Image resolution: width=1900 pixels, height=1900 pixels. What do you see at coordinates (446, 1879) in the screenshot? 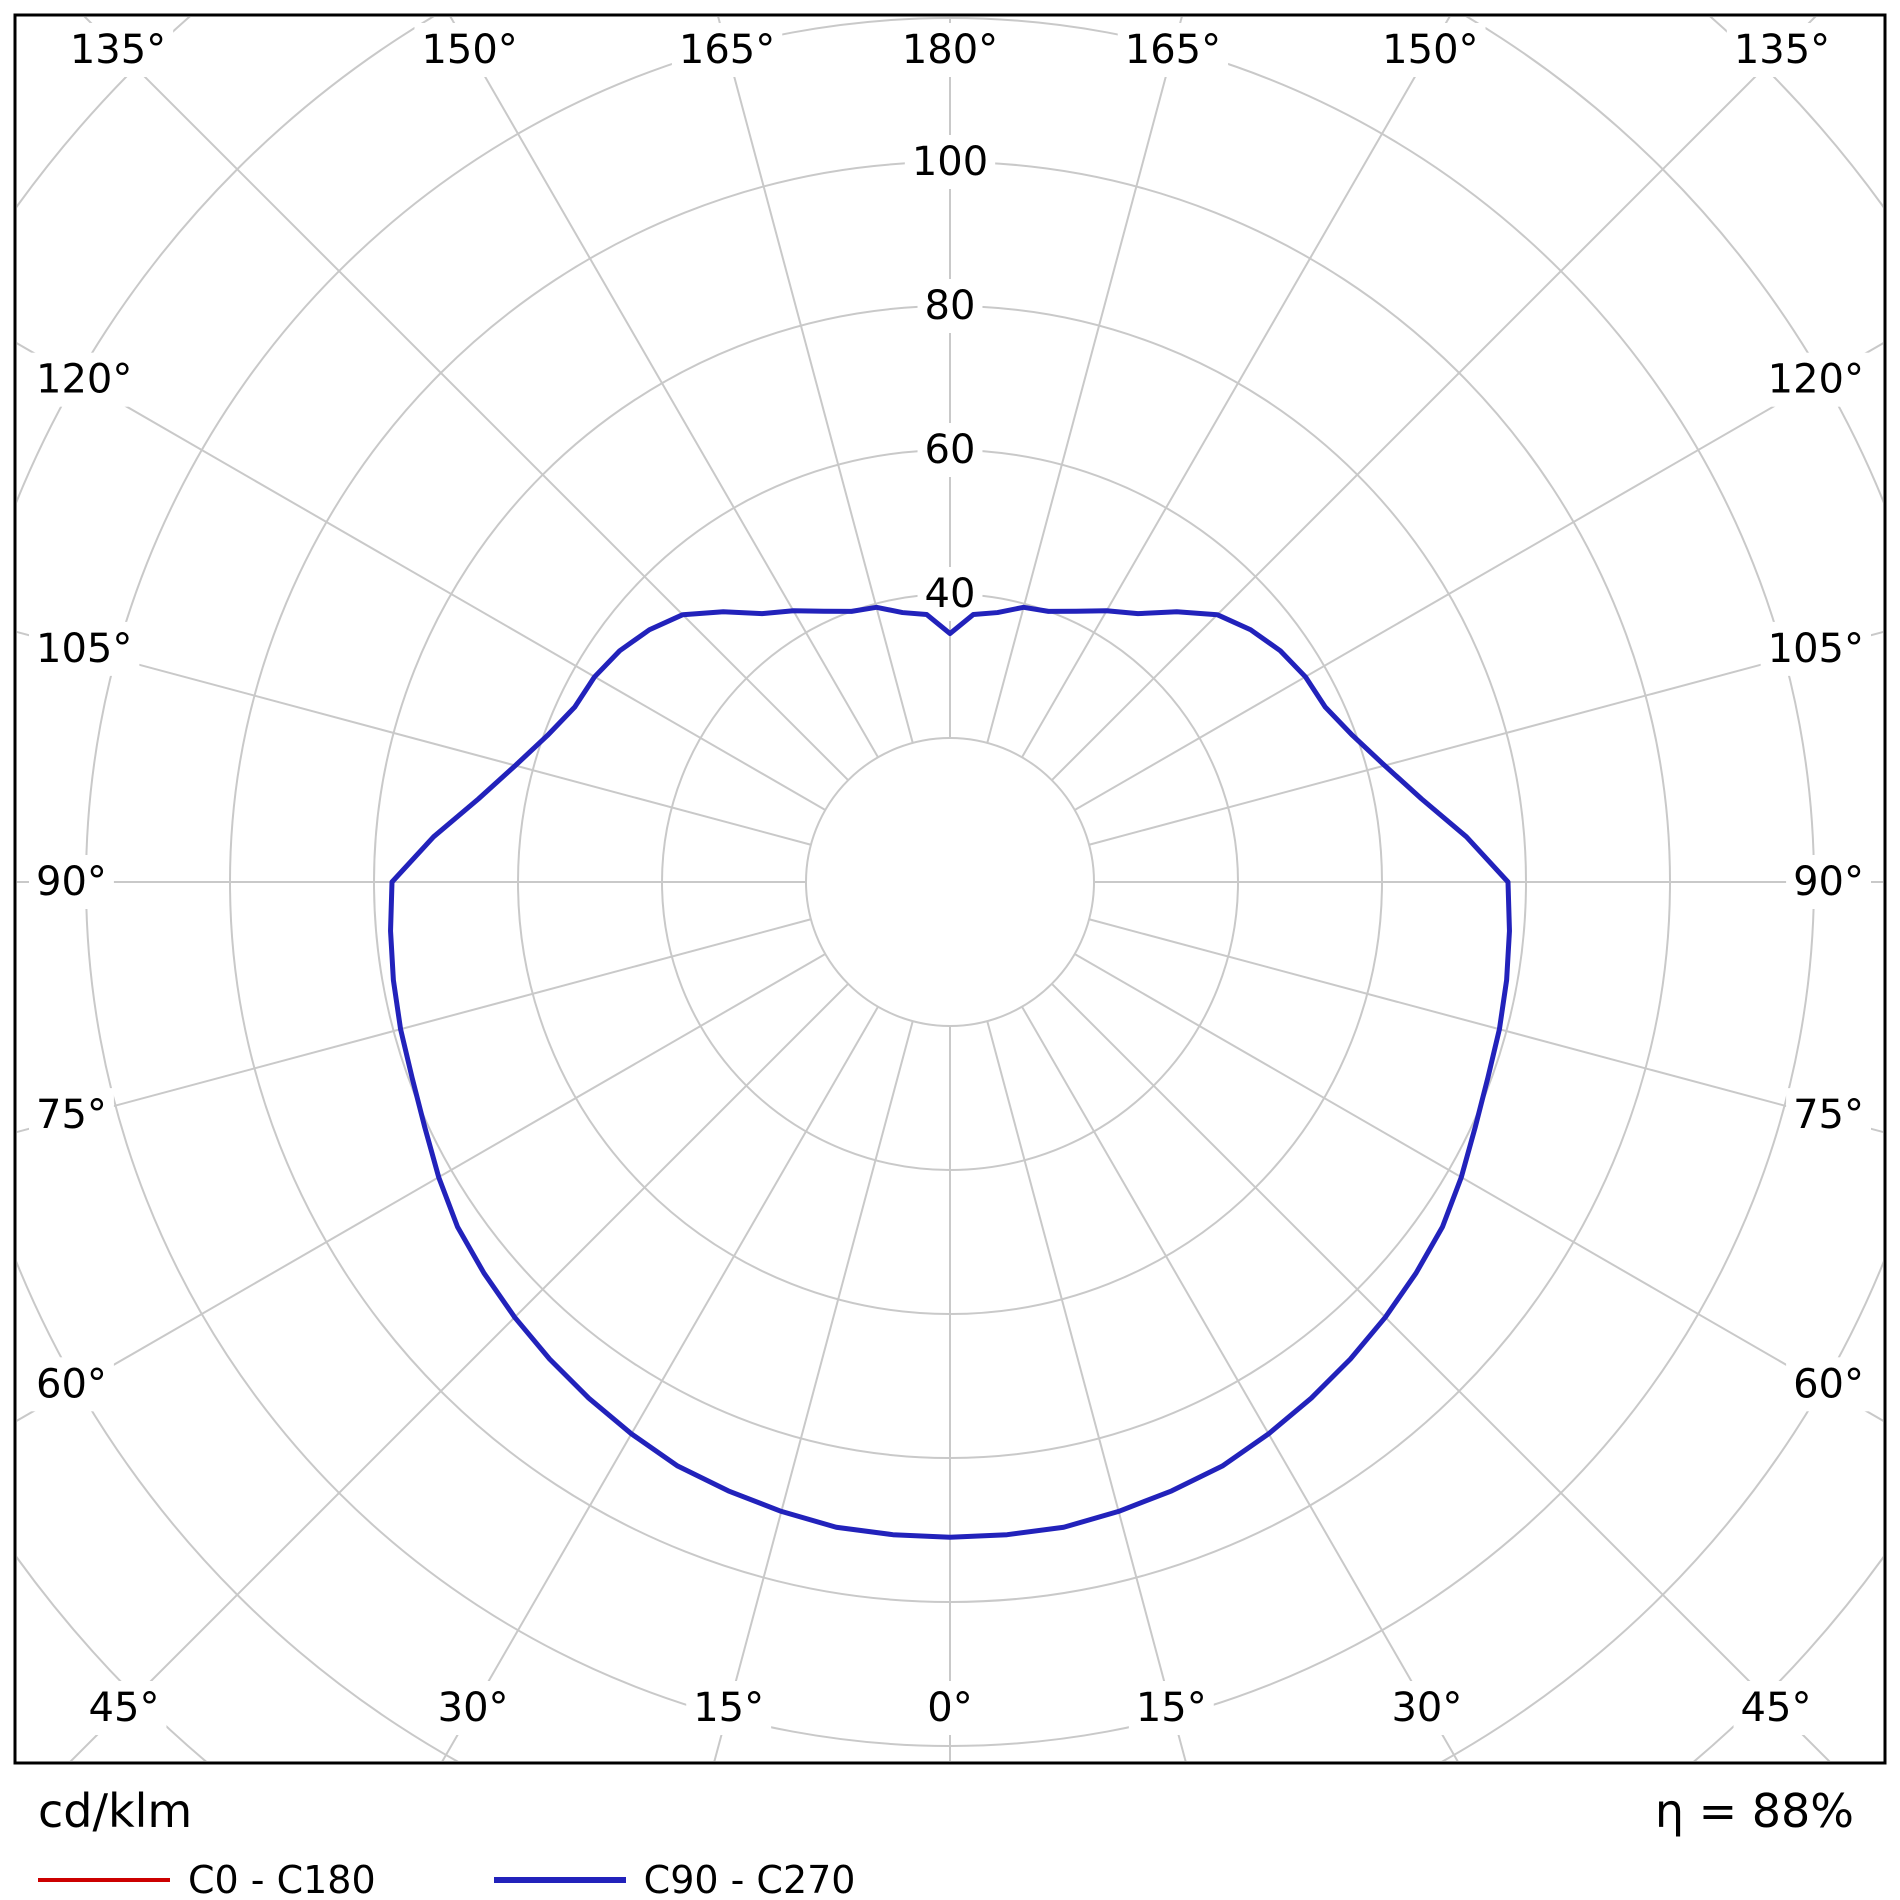
I see `legend: C0 - C180 C90 - C270` at bounding box center [446, 1879].